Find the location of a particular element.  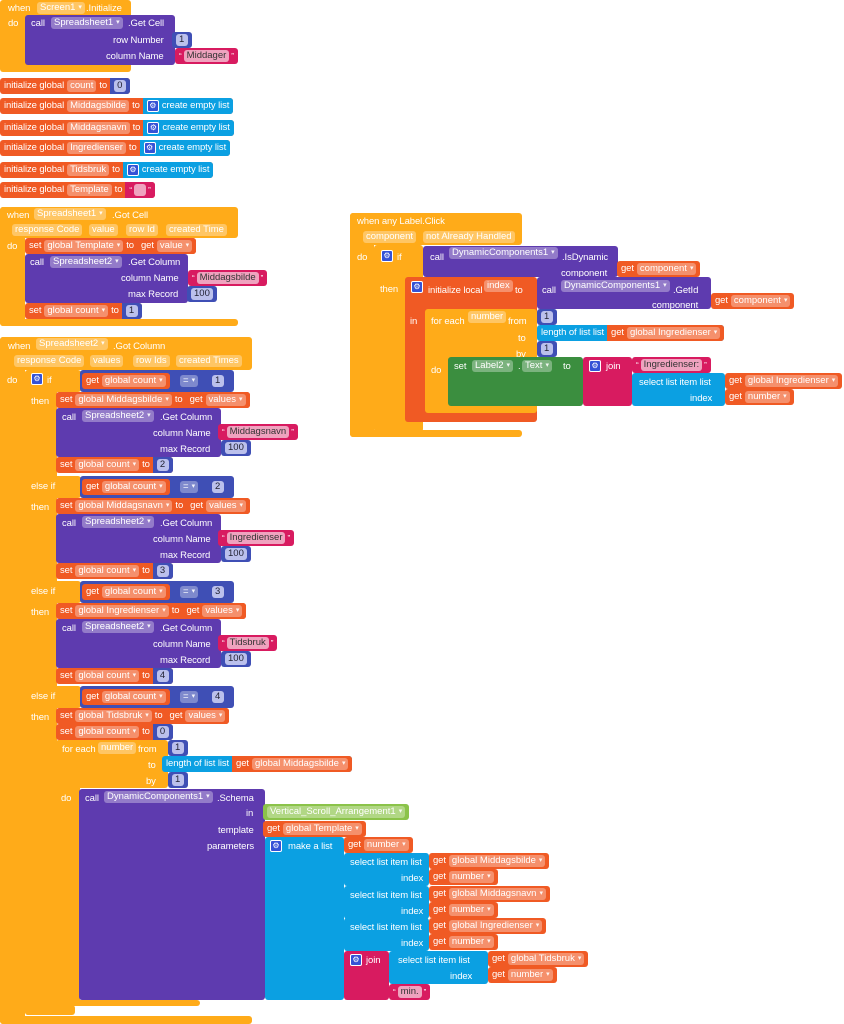

got-column-branches-0-max-field: 100 is located at coordinates (236, 448).